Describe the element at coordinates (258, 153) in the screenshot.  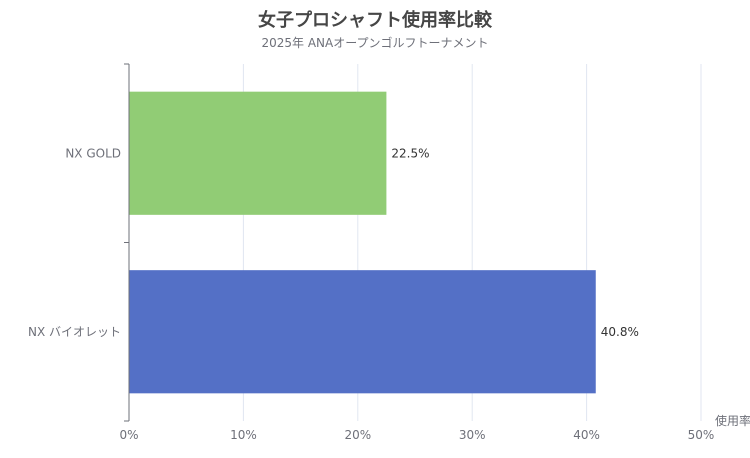
I see `bar` at that location.